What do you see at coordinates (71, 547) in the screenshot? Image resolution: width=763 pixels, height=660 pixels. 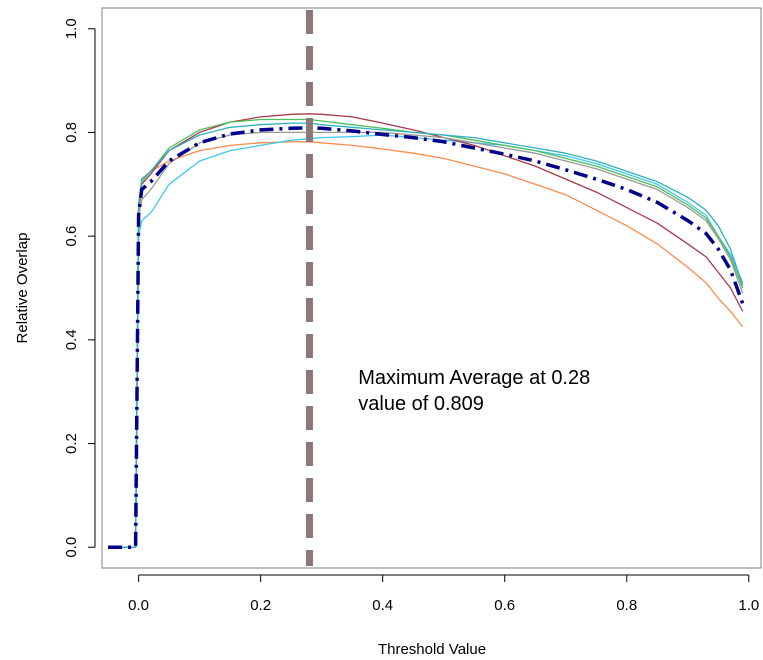 I see `y-tick-label: 0.0` at bounding box center [71, 547].